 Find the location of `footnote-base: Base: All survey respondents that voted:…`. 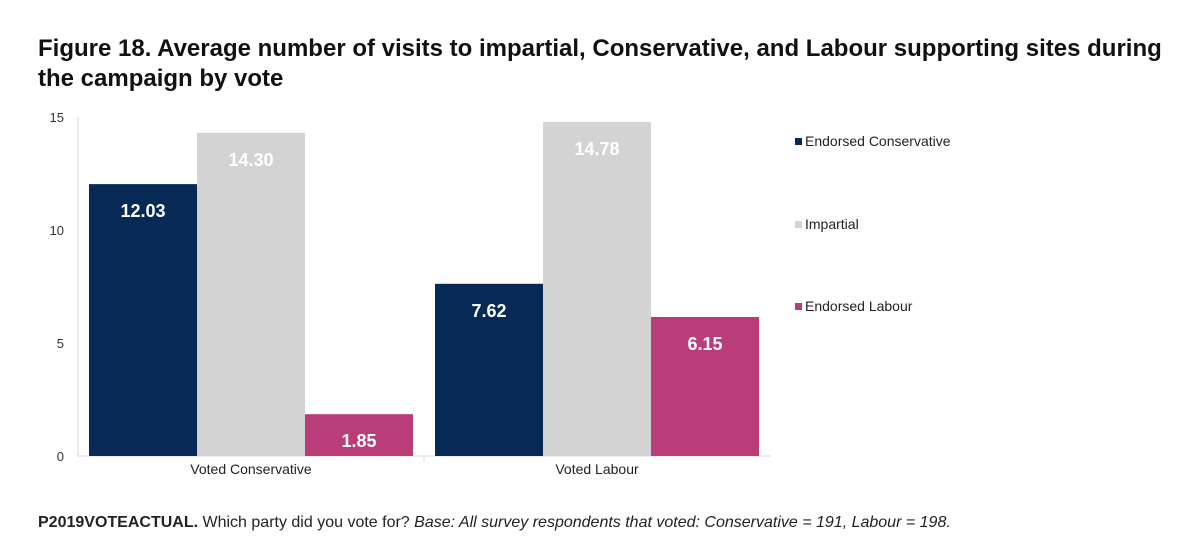

footnote-base: Base: All survey respondents that voted:… is located at coordinates (682, 522).